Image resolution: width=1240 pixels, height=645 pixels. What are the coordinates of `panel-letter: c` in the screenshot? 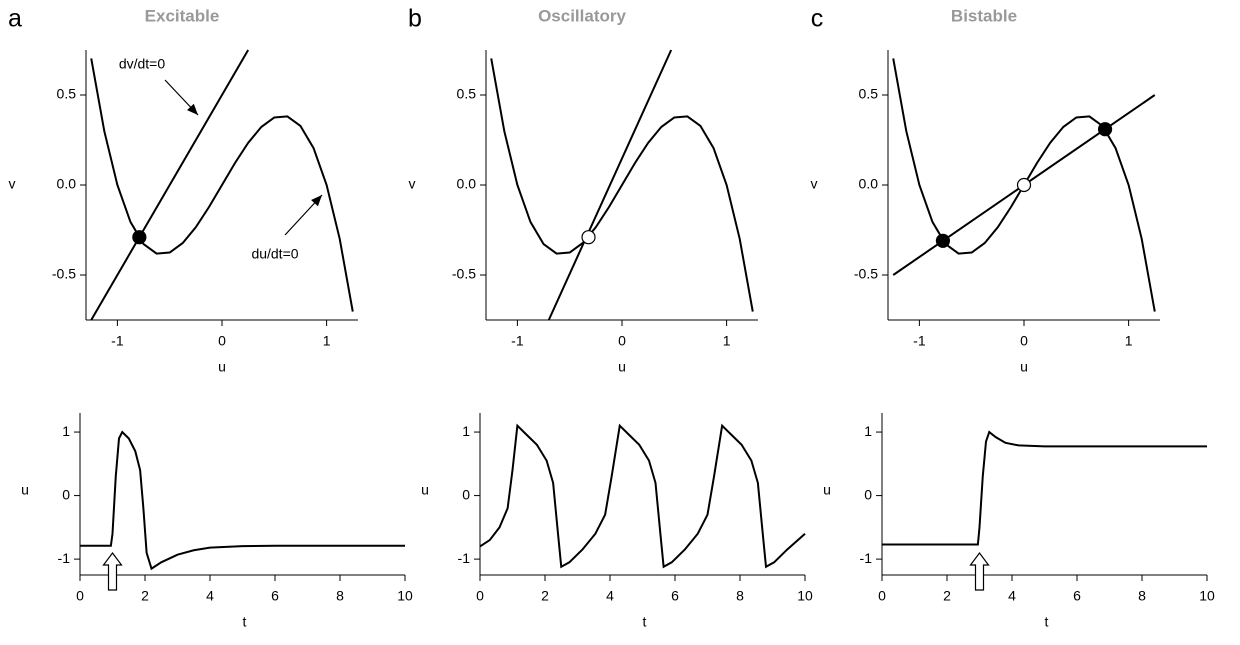 It's located at (817, 19).